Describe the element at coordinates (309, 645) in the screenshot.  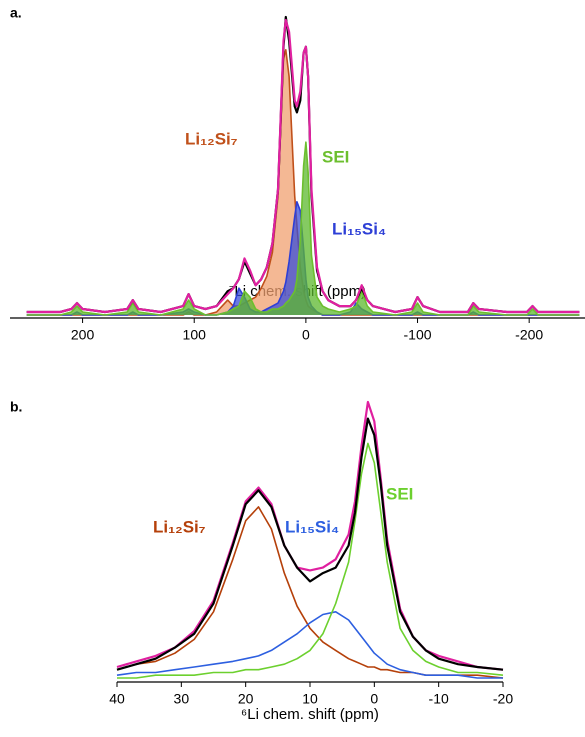
I see `line` at that location.